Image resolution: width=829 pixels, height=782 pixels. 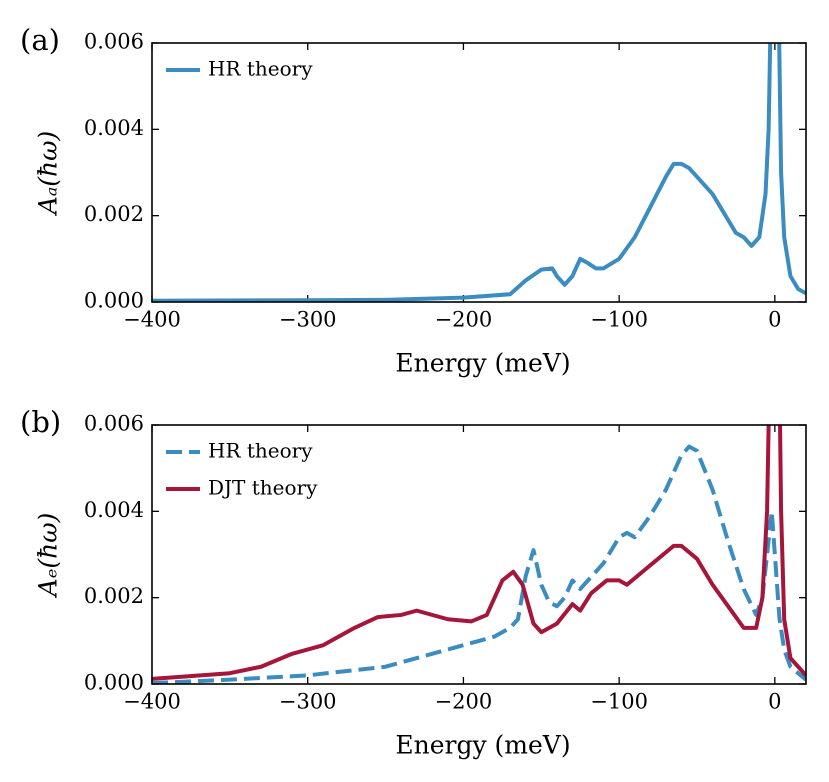 I want to click on legend-label: DJT theory, so click(x=263, y=488).